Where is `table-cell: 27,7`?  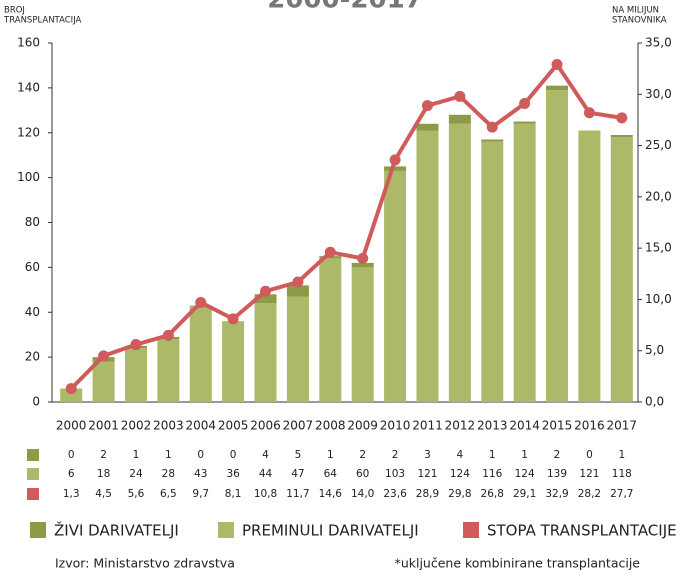
table-cell: 27,7 is located at coordinates (621, 494).